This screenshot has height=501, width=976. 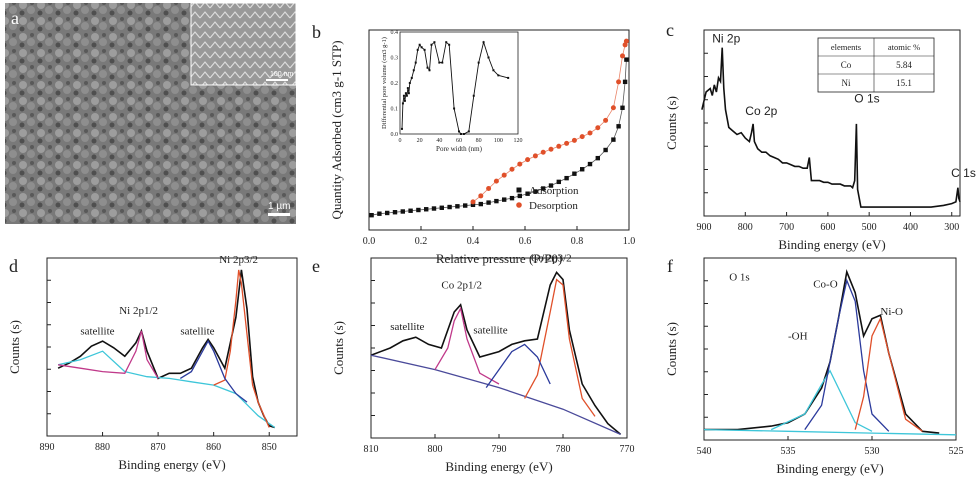 What do you see at coordinates (158, 447) in the screenshot?
I see `x-tick-label-d: 870` at bounding box center [158, 447].